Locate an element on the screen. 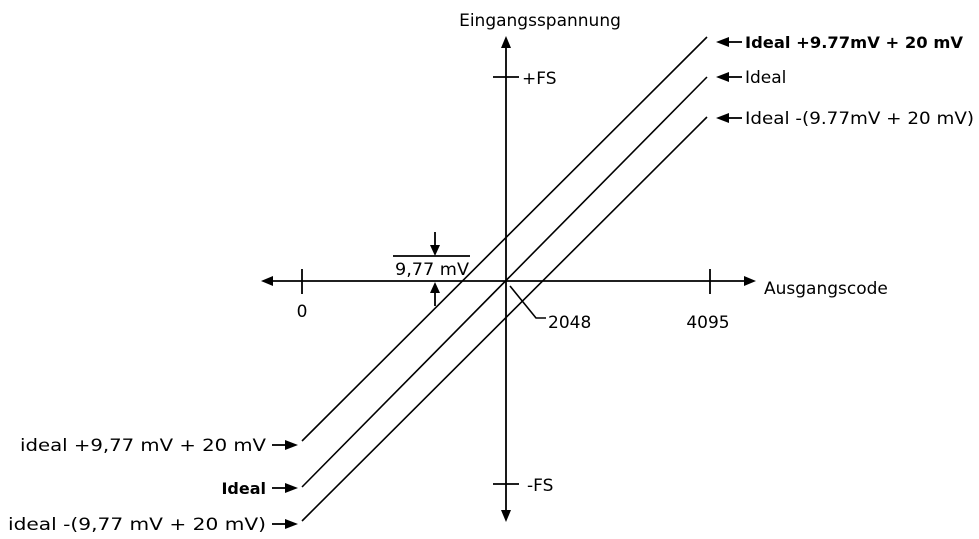  offset-arrow-up-icon is located at coordinates (435, 287).